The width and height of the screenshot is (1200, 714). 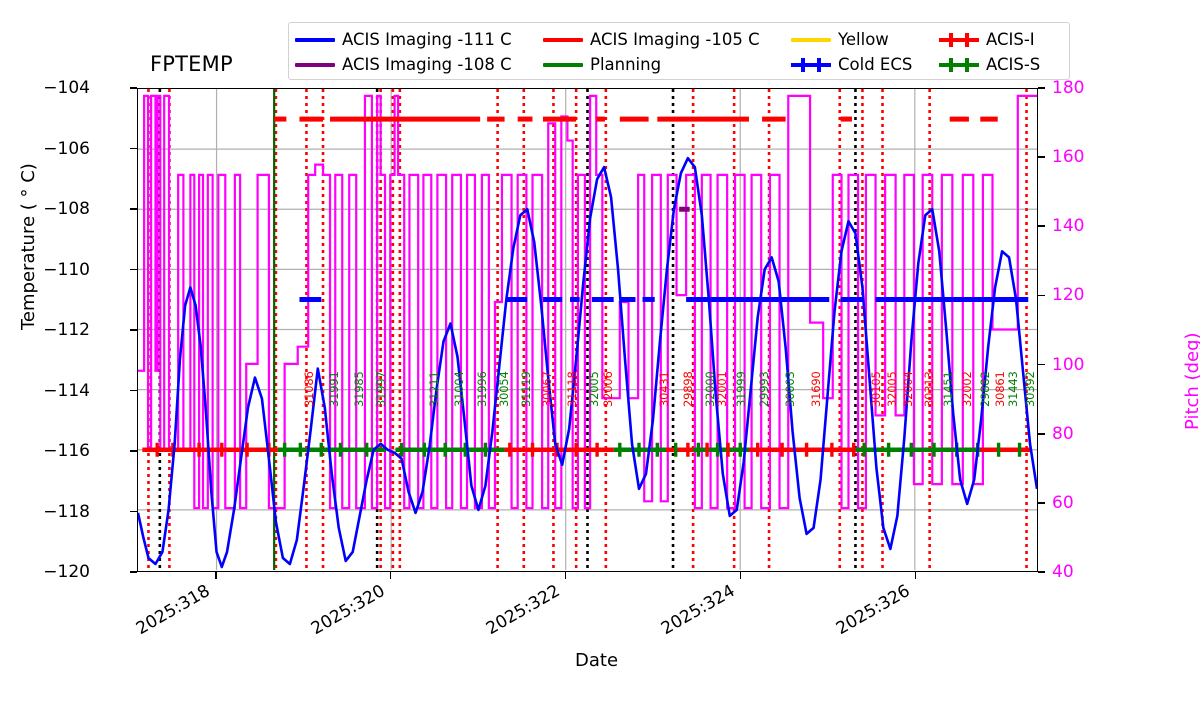 I want to click on obsid-label: 32004, so click(x=908, y=389).